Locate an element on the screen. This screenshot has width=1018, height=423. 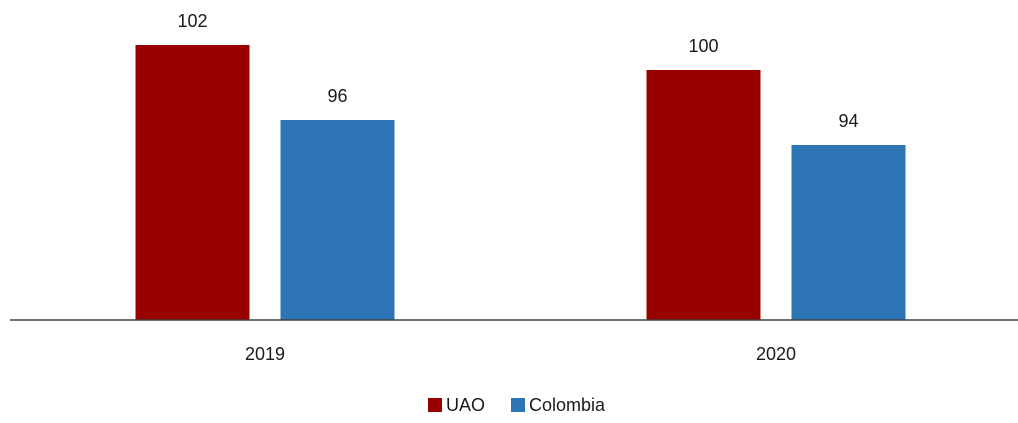
legend-label-uao: UAO is located at coordinates (465, 405).